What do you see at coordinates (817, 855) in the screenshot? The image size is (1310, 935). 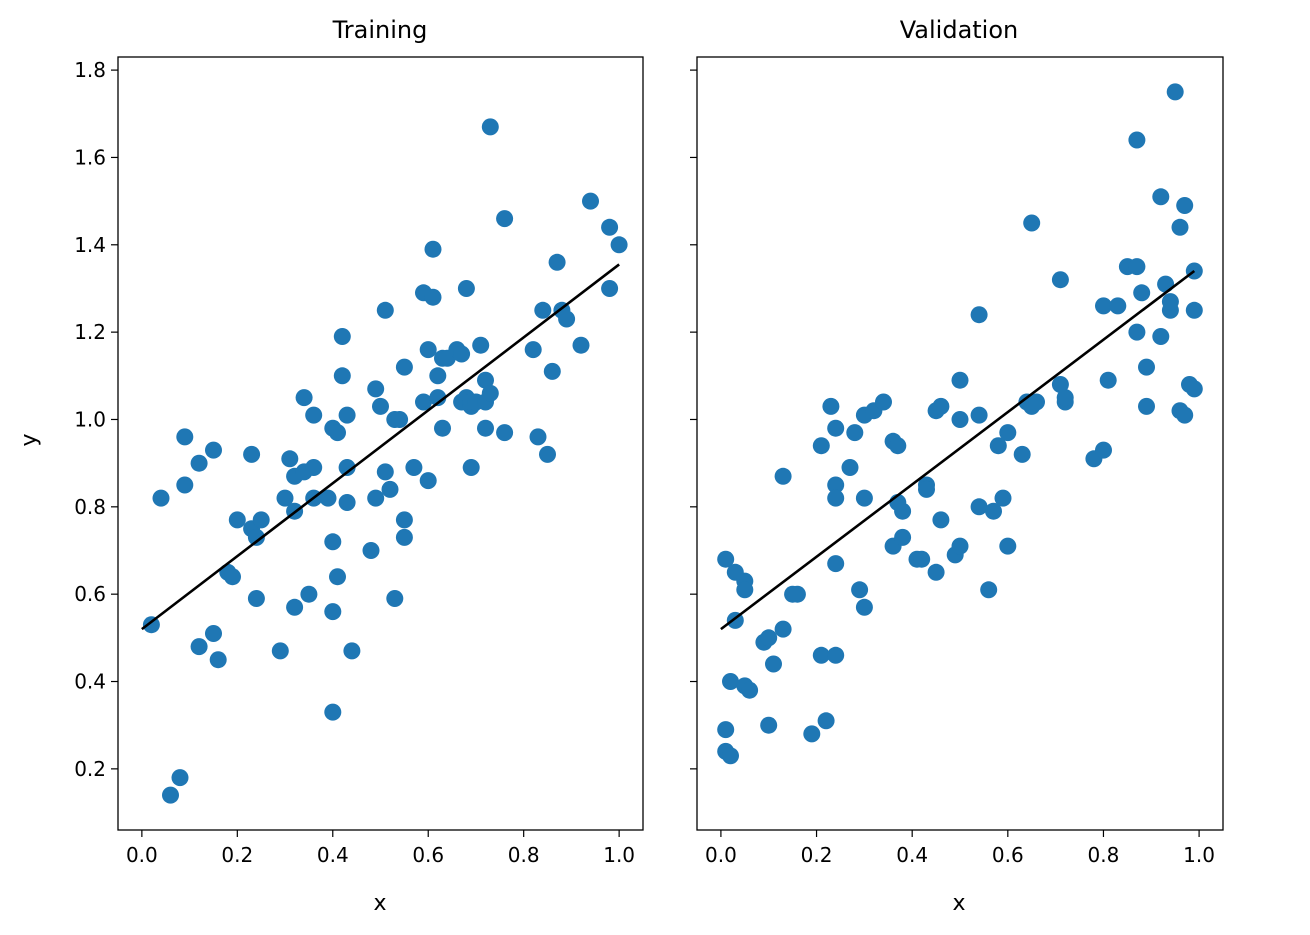 I see `validation-xtick-label: 0.2` at bounding box center [817, 855].